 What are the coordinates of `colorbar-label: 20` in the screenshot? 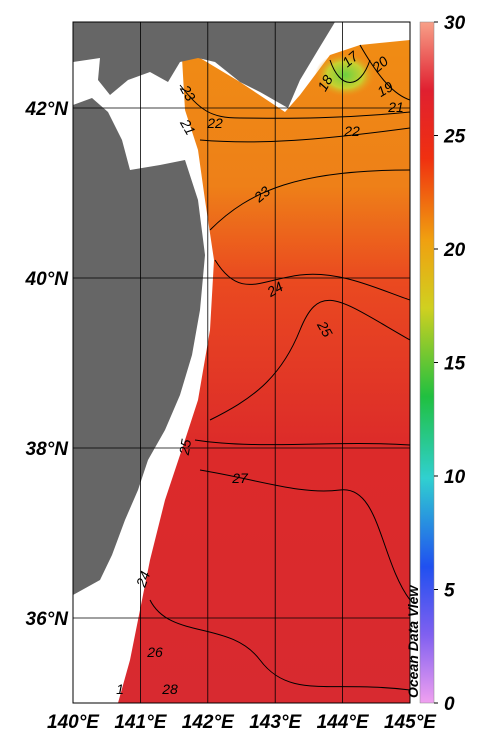 It's located at (454, 250).